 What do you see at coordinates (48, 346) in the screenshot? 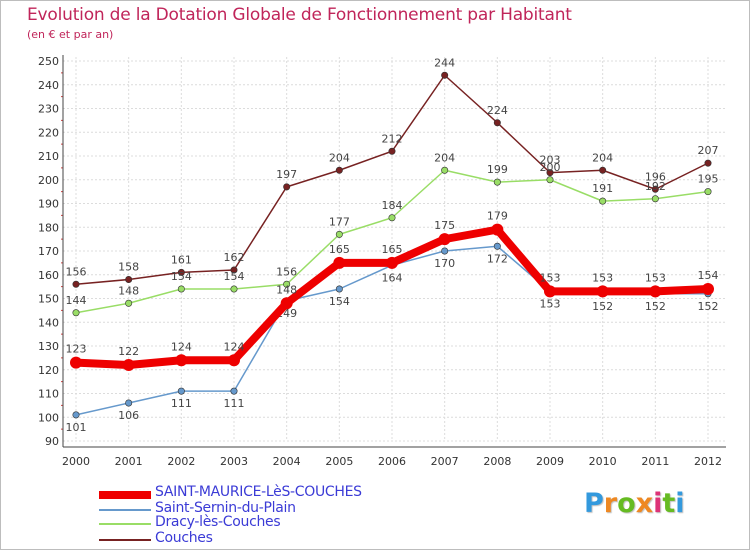
I see `y-tick-label: 130` at bounding box center [48, 346].